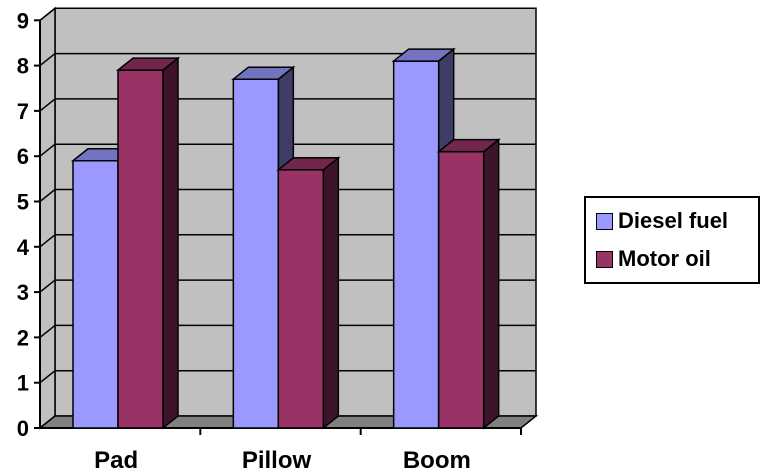 This screenshot has width=764, height=475. What do you see at coordinates (604, 259) in the screenshot?
I see `legend-swatch-motor-oil` at bounding box center [604, 259].